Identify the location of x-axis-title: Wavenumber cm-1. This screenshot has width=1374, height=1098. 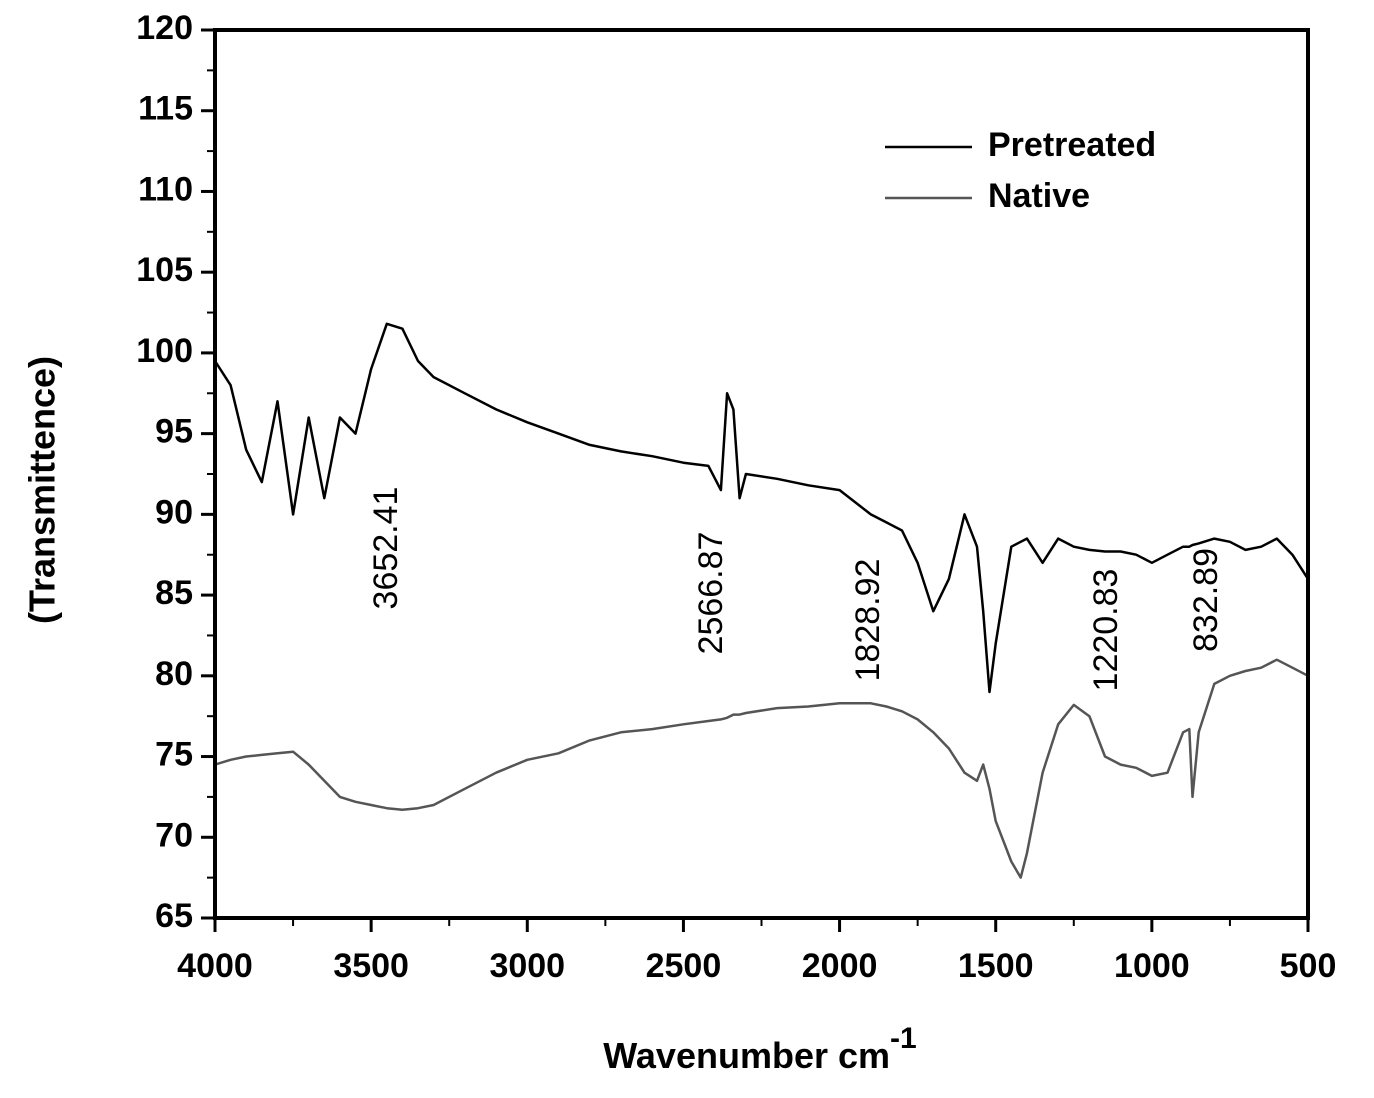
(759, 1049).